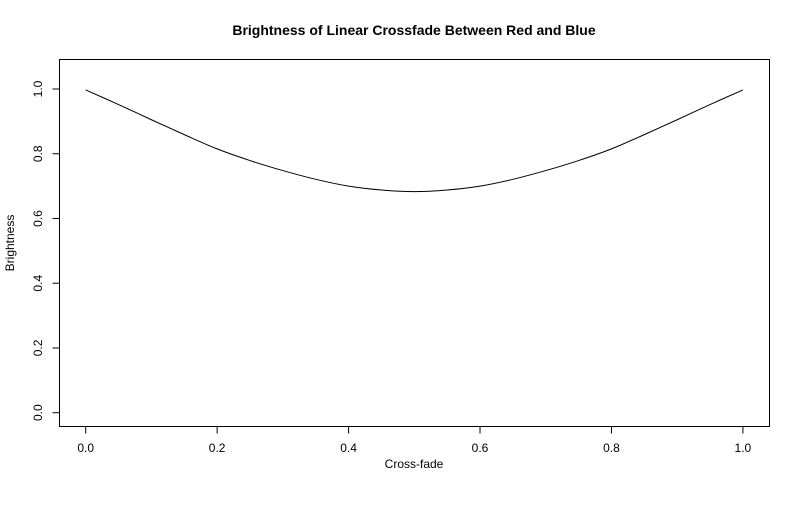 The image size is (800, 505). Describe the element at coordinates (348, 448) in the screenshot. I see `x-tick-label: 0.4` at that location.